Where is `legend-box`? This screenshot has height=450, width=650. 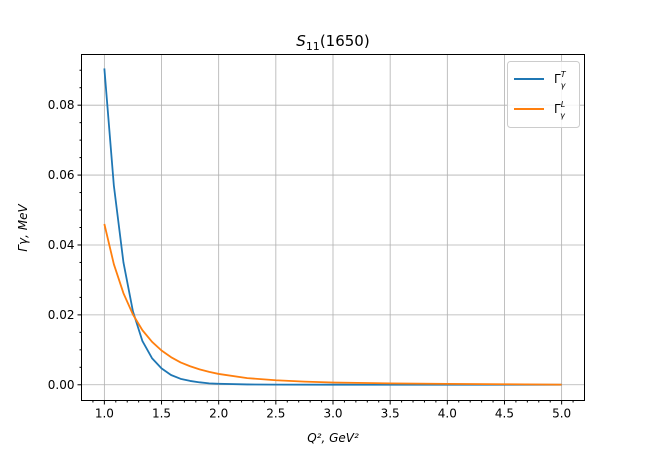
legend-box is located at coordinates (543, 94).